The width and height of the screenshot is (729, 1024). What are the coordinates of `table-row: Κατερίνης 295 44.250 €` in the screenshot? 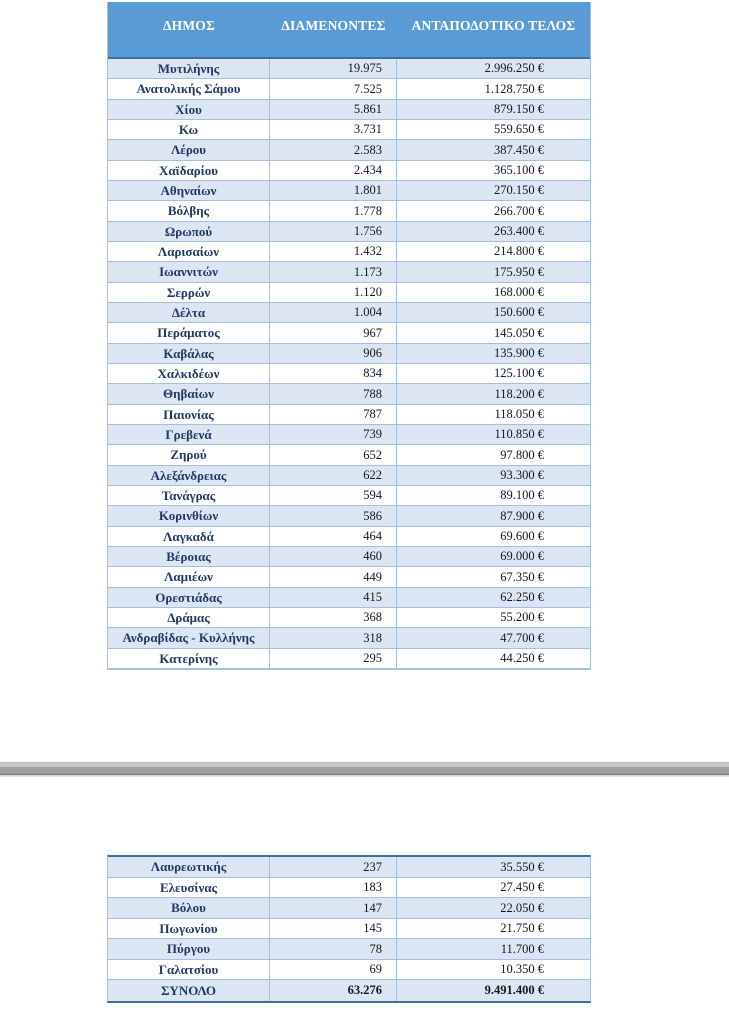 It's located at (349, 658).